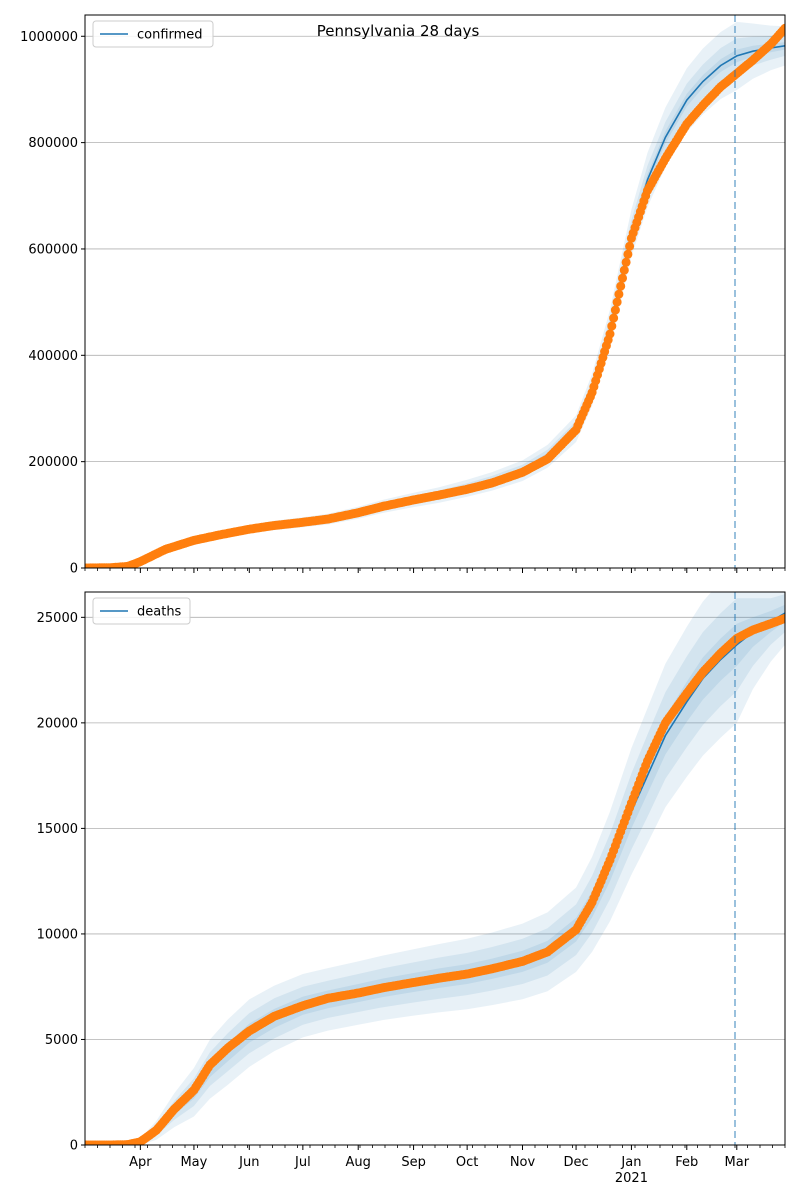 The image size is (800, 1200). What do you see at coordinates (630, 1162) in the screenshot?
I see `x-tick-label: Jan` at bounding box center [630, 1162].